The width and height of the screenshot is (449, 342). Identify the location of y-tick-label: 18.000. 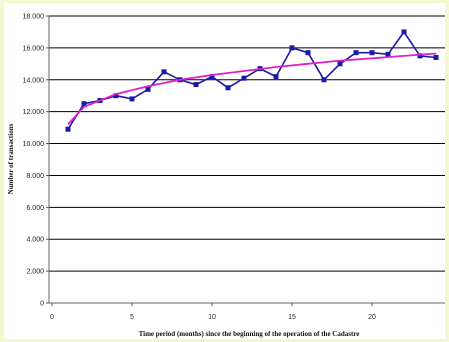
(34, 17).